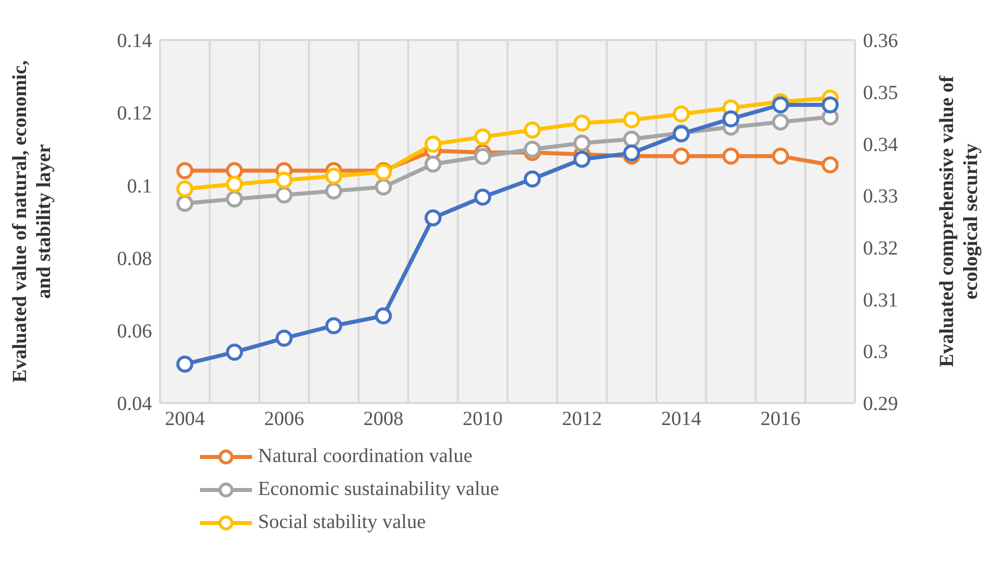 The width and height of the screenshot is (995, 569). What do you see at coordinates (284, 419) in the screenshot?
I see `x-tick-label: 2006` at bounding box center [284, 419].